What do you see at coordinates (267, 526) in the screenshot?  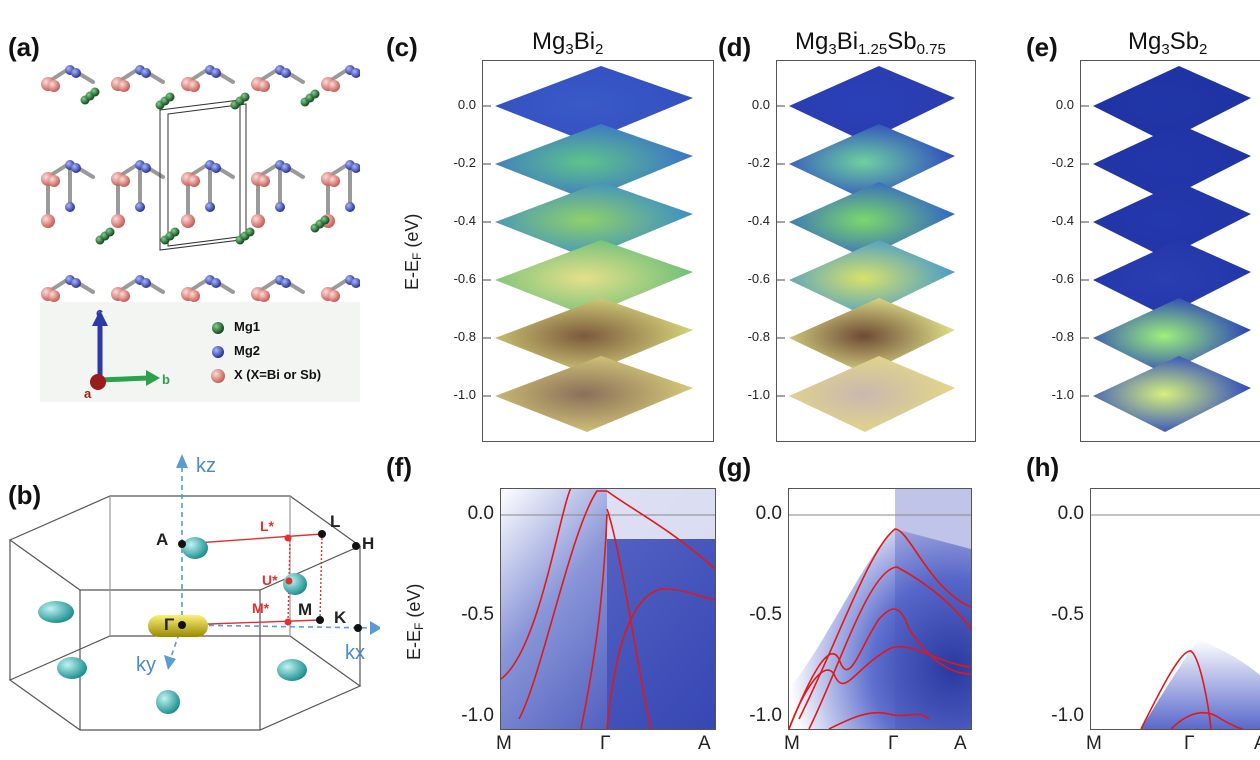 I see `bz-Lstar-label: L*` at bounding box center [267, 526].